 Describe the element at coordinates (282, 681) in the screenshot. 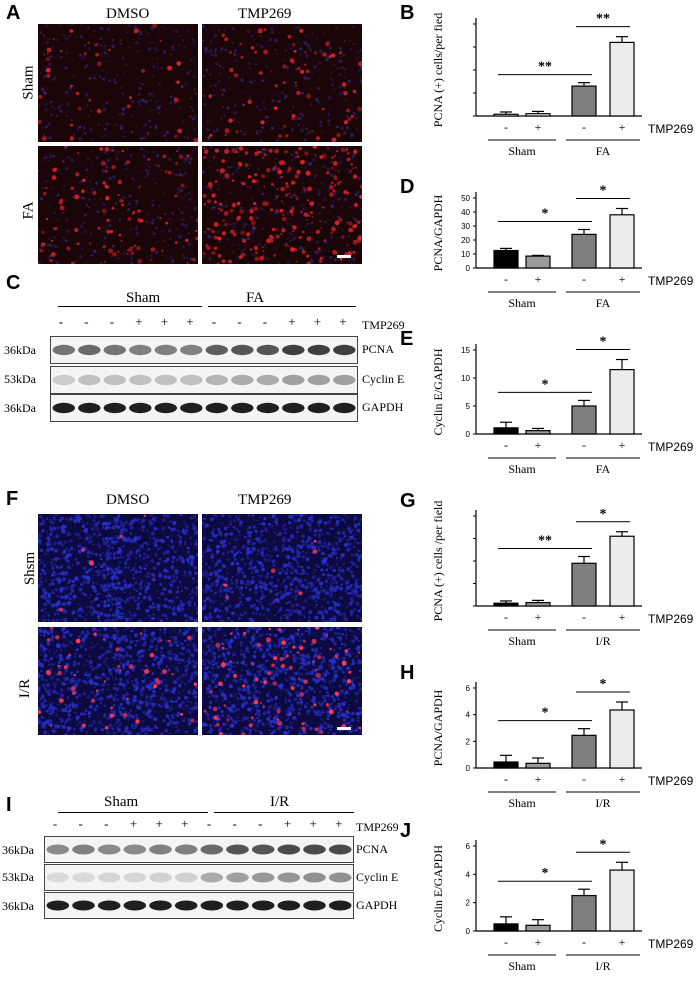

I see `micro-f-ir-tmp269` at that location.